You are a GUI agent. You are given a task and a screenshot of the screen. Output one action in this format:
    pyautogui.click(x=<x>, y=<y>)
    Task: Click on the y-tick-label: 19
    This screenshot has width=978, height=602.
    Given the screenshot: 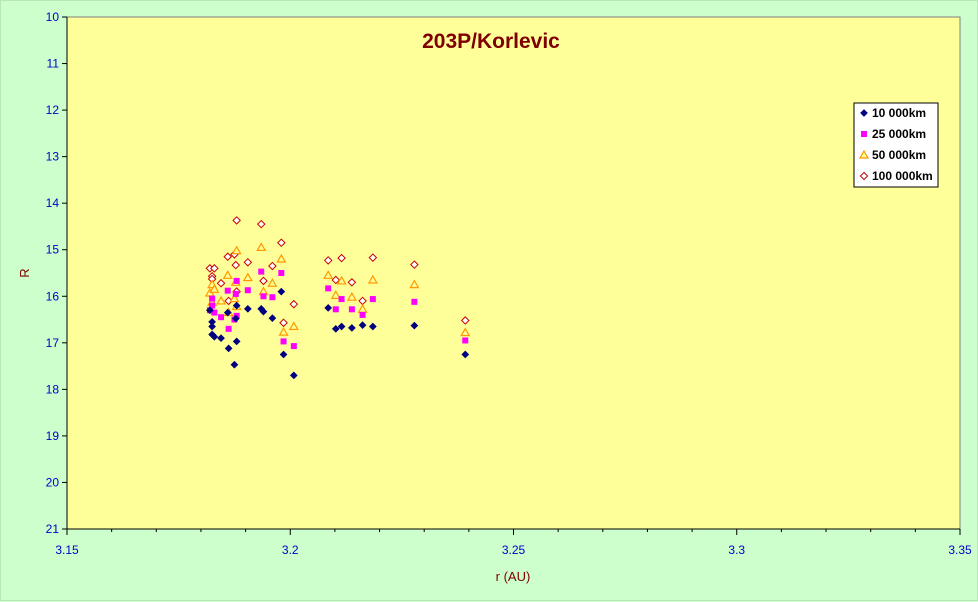 What is the action you would take?
    pyautogui.click(x=53, y=436)
    